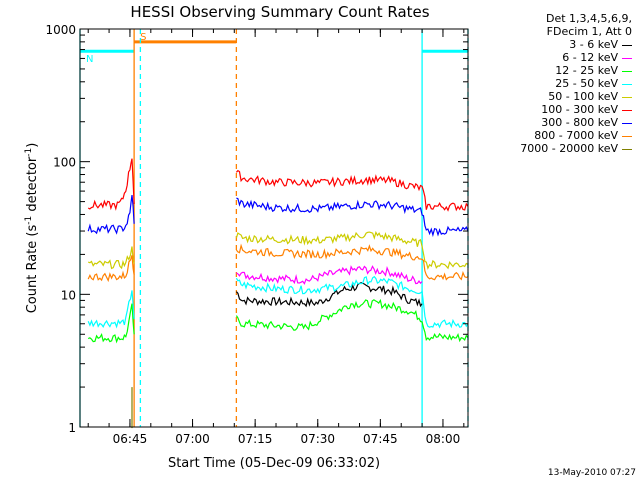  I want to click on y-axis-label-prefix: Count Rate (s, so click(32, 269).